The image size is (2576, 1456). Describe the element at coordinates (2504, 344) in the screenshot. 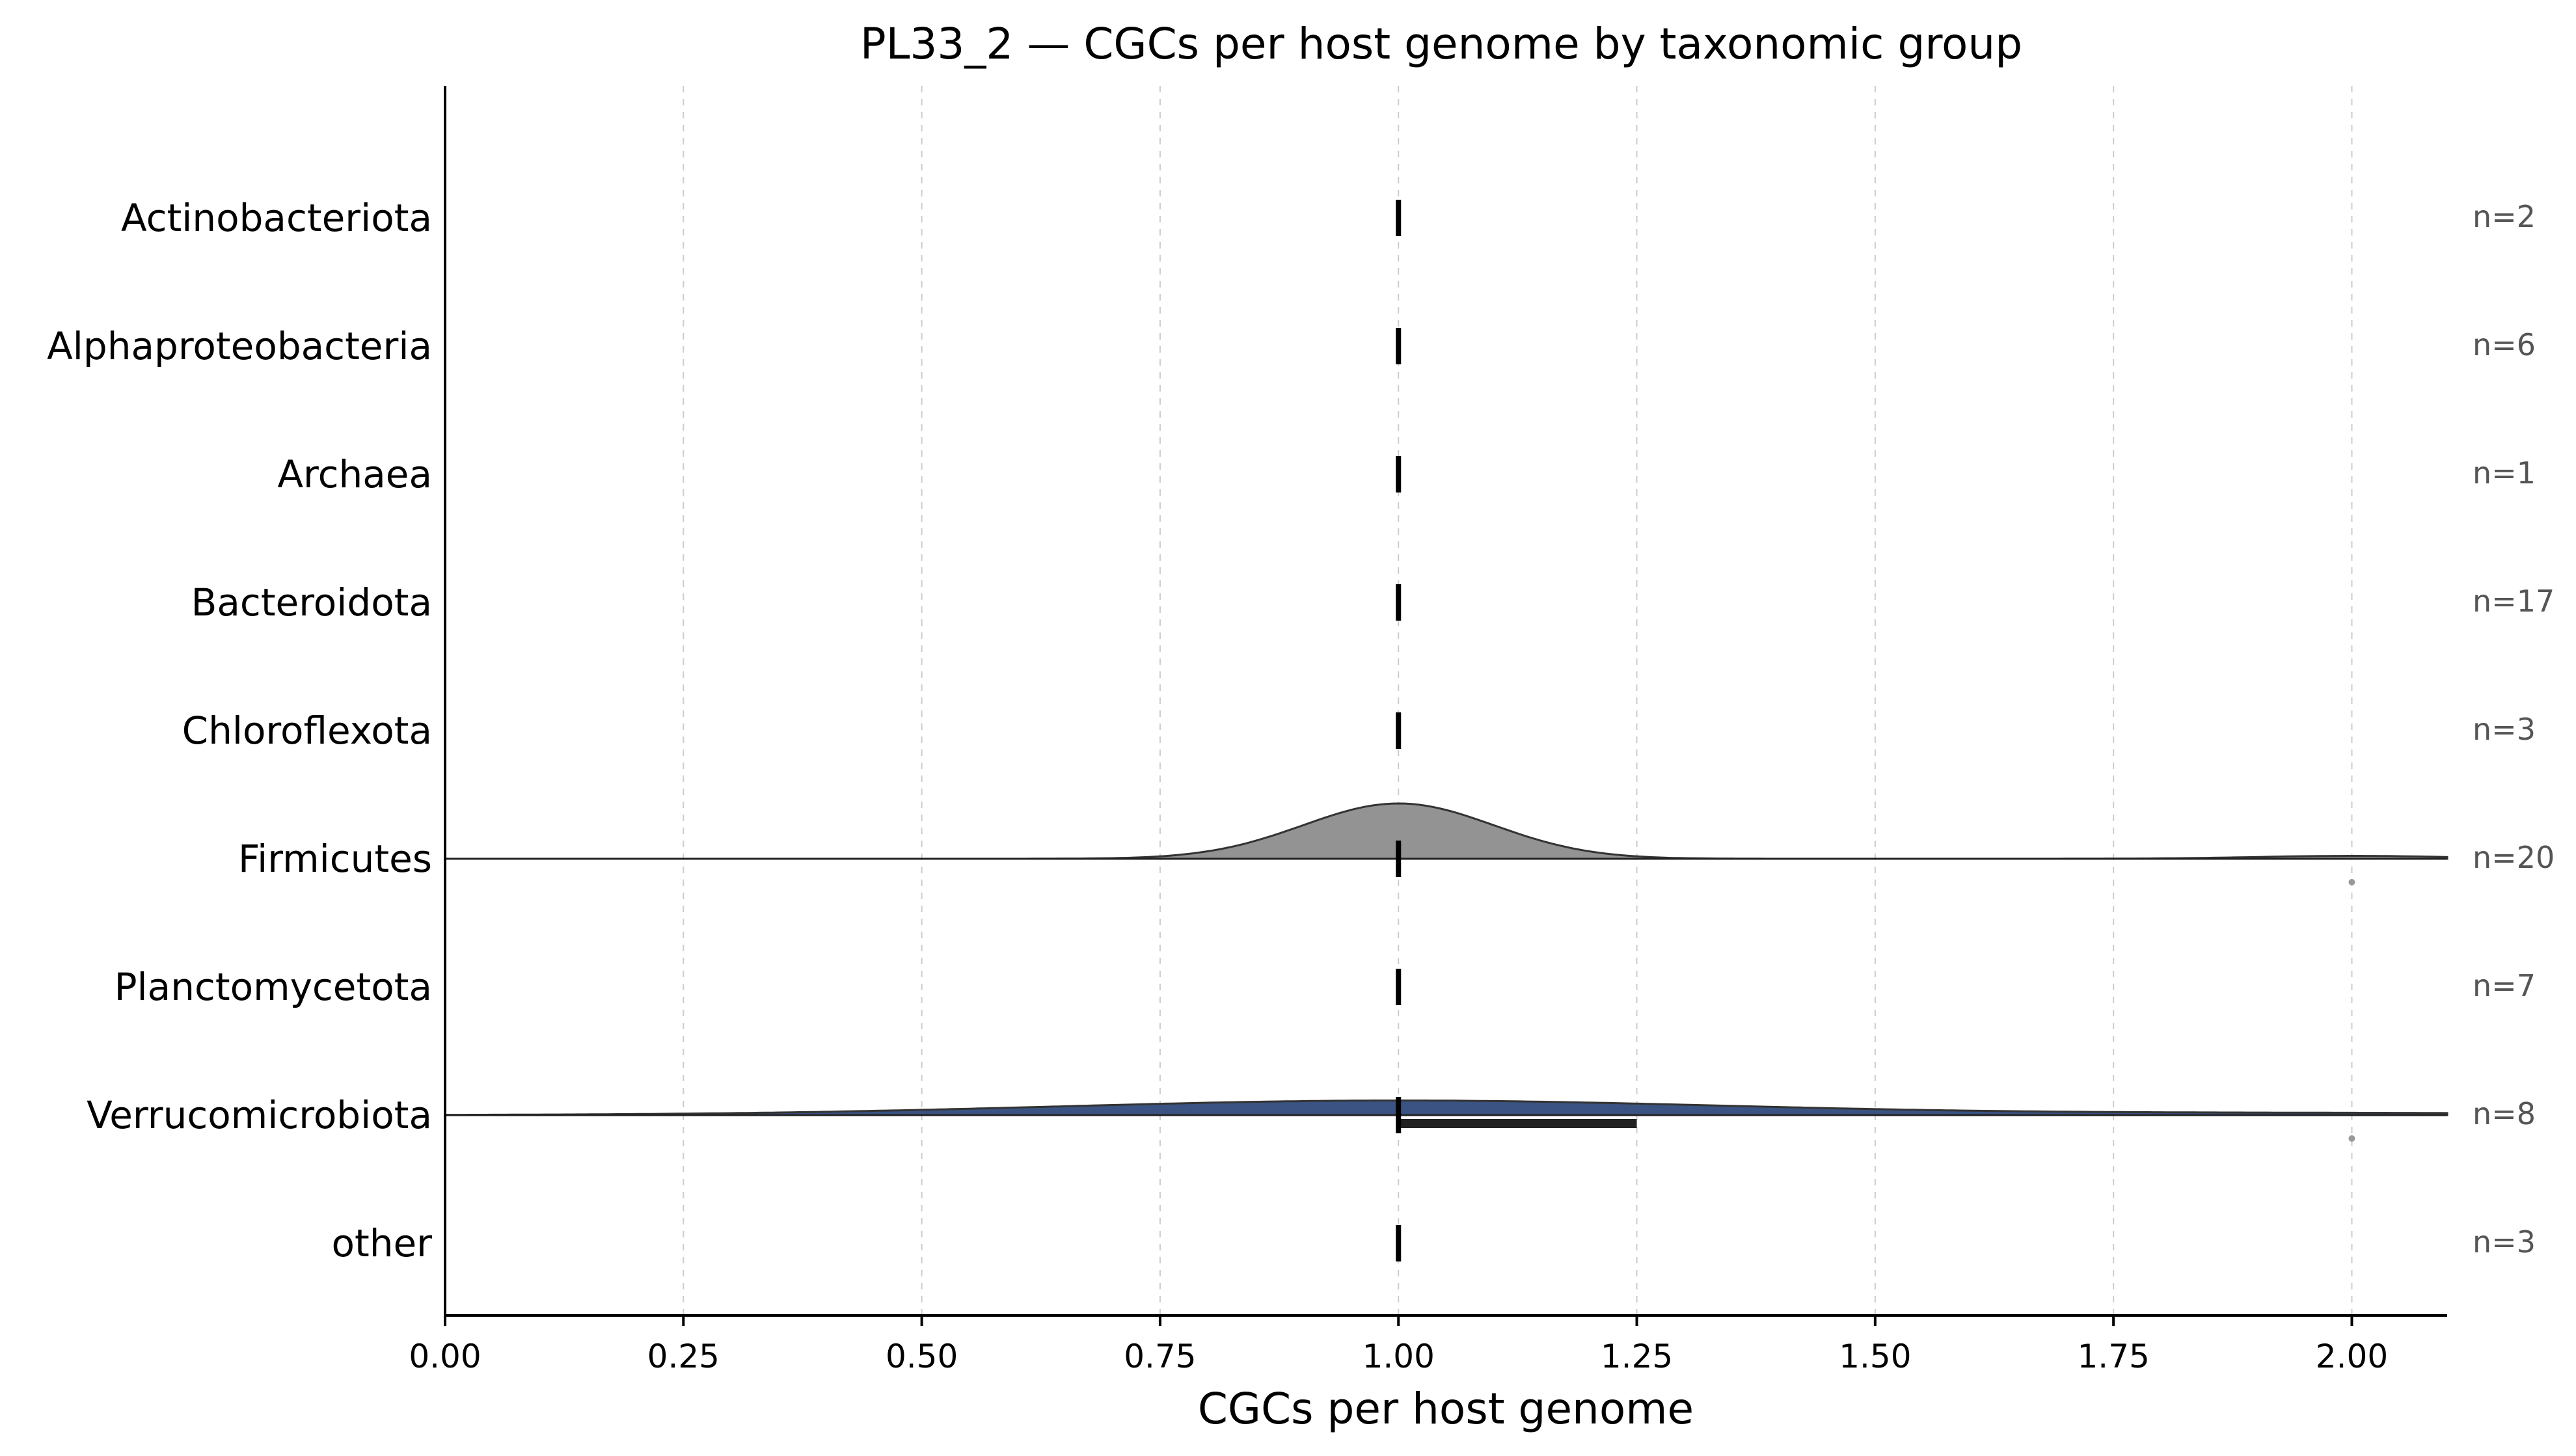

I see `group-count-label: n=6` at that location.